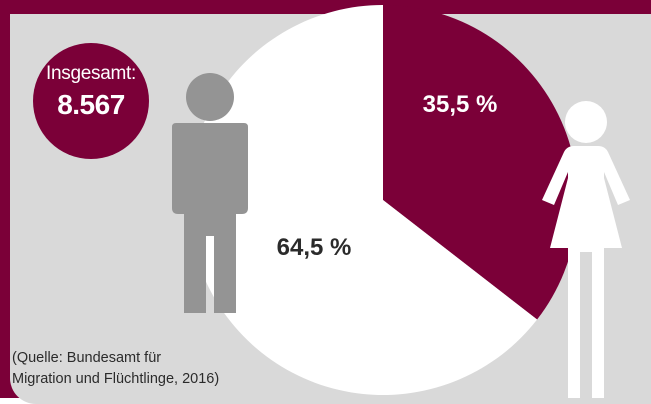 The image size is (651, 404). Describe the element at coordinates (460, 104) in the screenshot. I see `slice-label-women: 35,5 %` at that location.